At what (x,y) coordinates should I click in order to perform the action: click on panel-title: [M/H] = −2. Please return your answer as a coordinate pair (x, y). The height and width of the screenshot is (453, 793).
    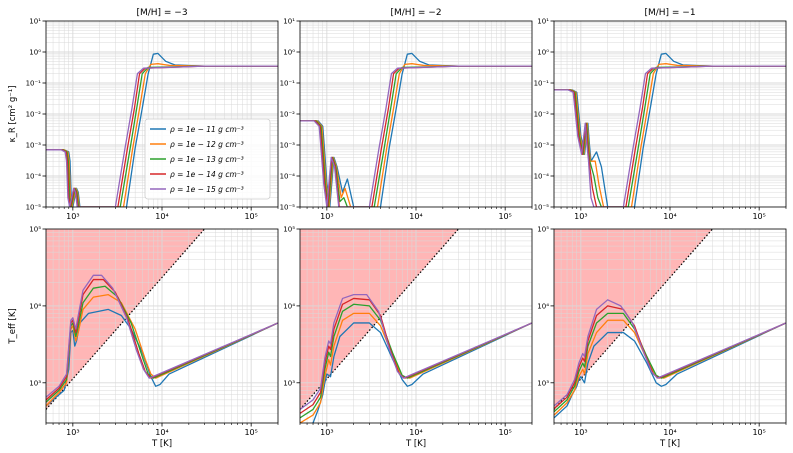
    Looking at the image, I should click on (415, 13).